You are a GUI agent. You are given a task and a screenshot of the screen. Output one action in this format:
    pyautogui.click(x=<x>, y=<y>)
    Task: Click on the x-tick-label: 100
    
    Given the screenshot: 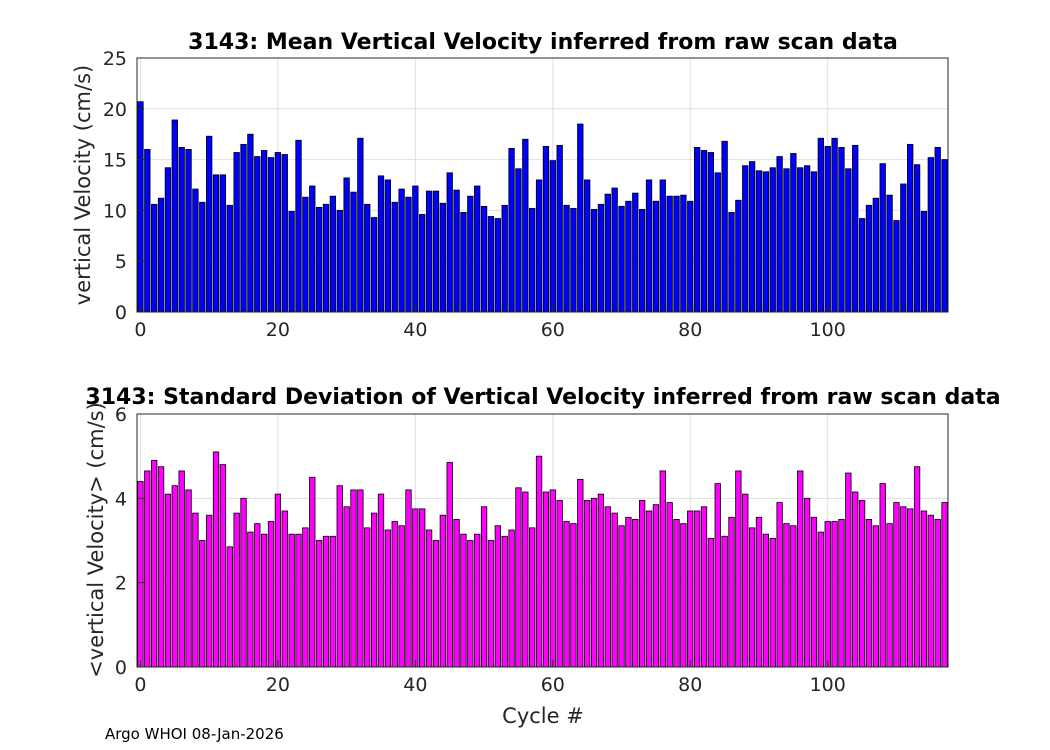 What is the action you would take?
    pyautogui.click(x=828, y=685)
    